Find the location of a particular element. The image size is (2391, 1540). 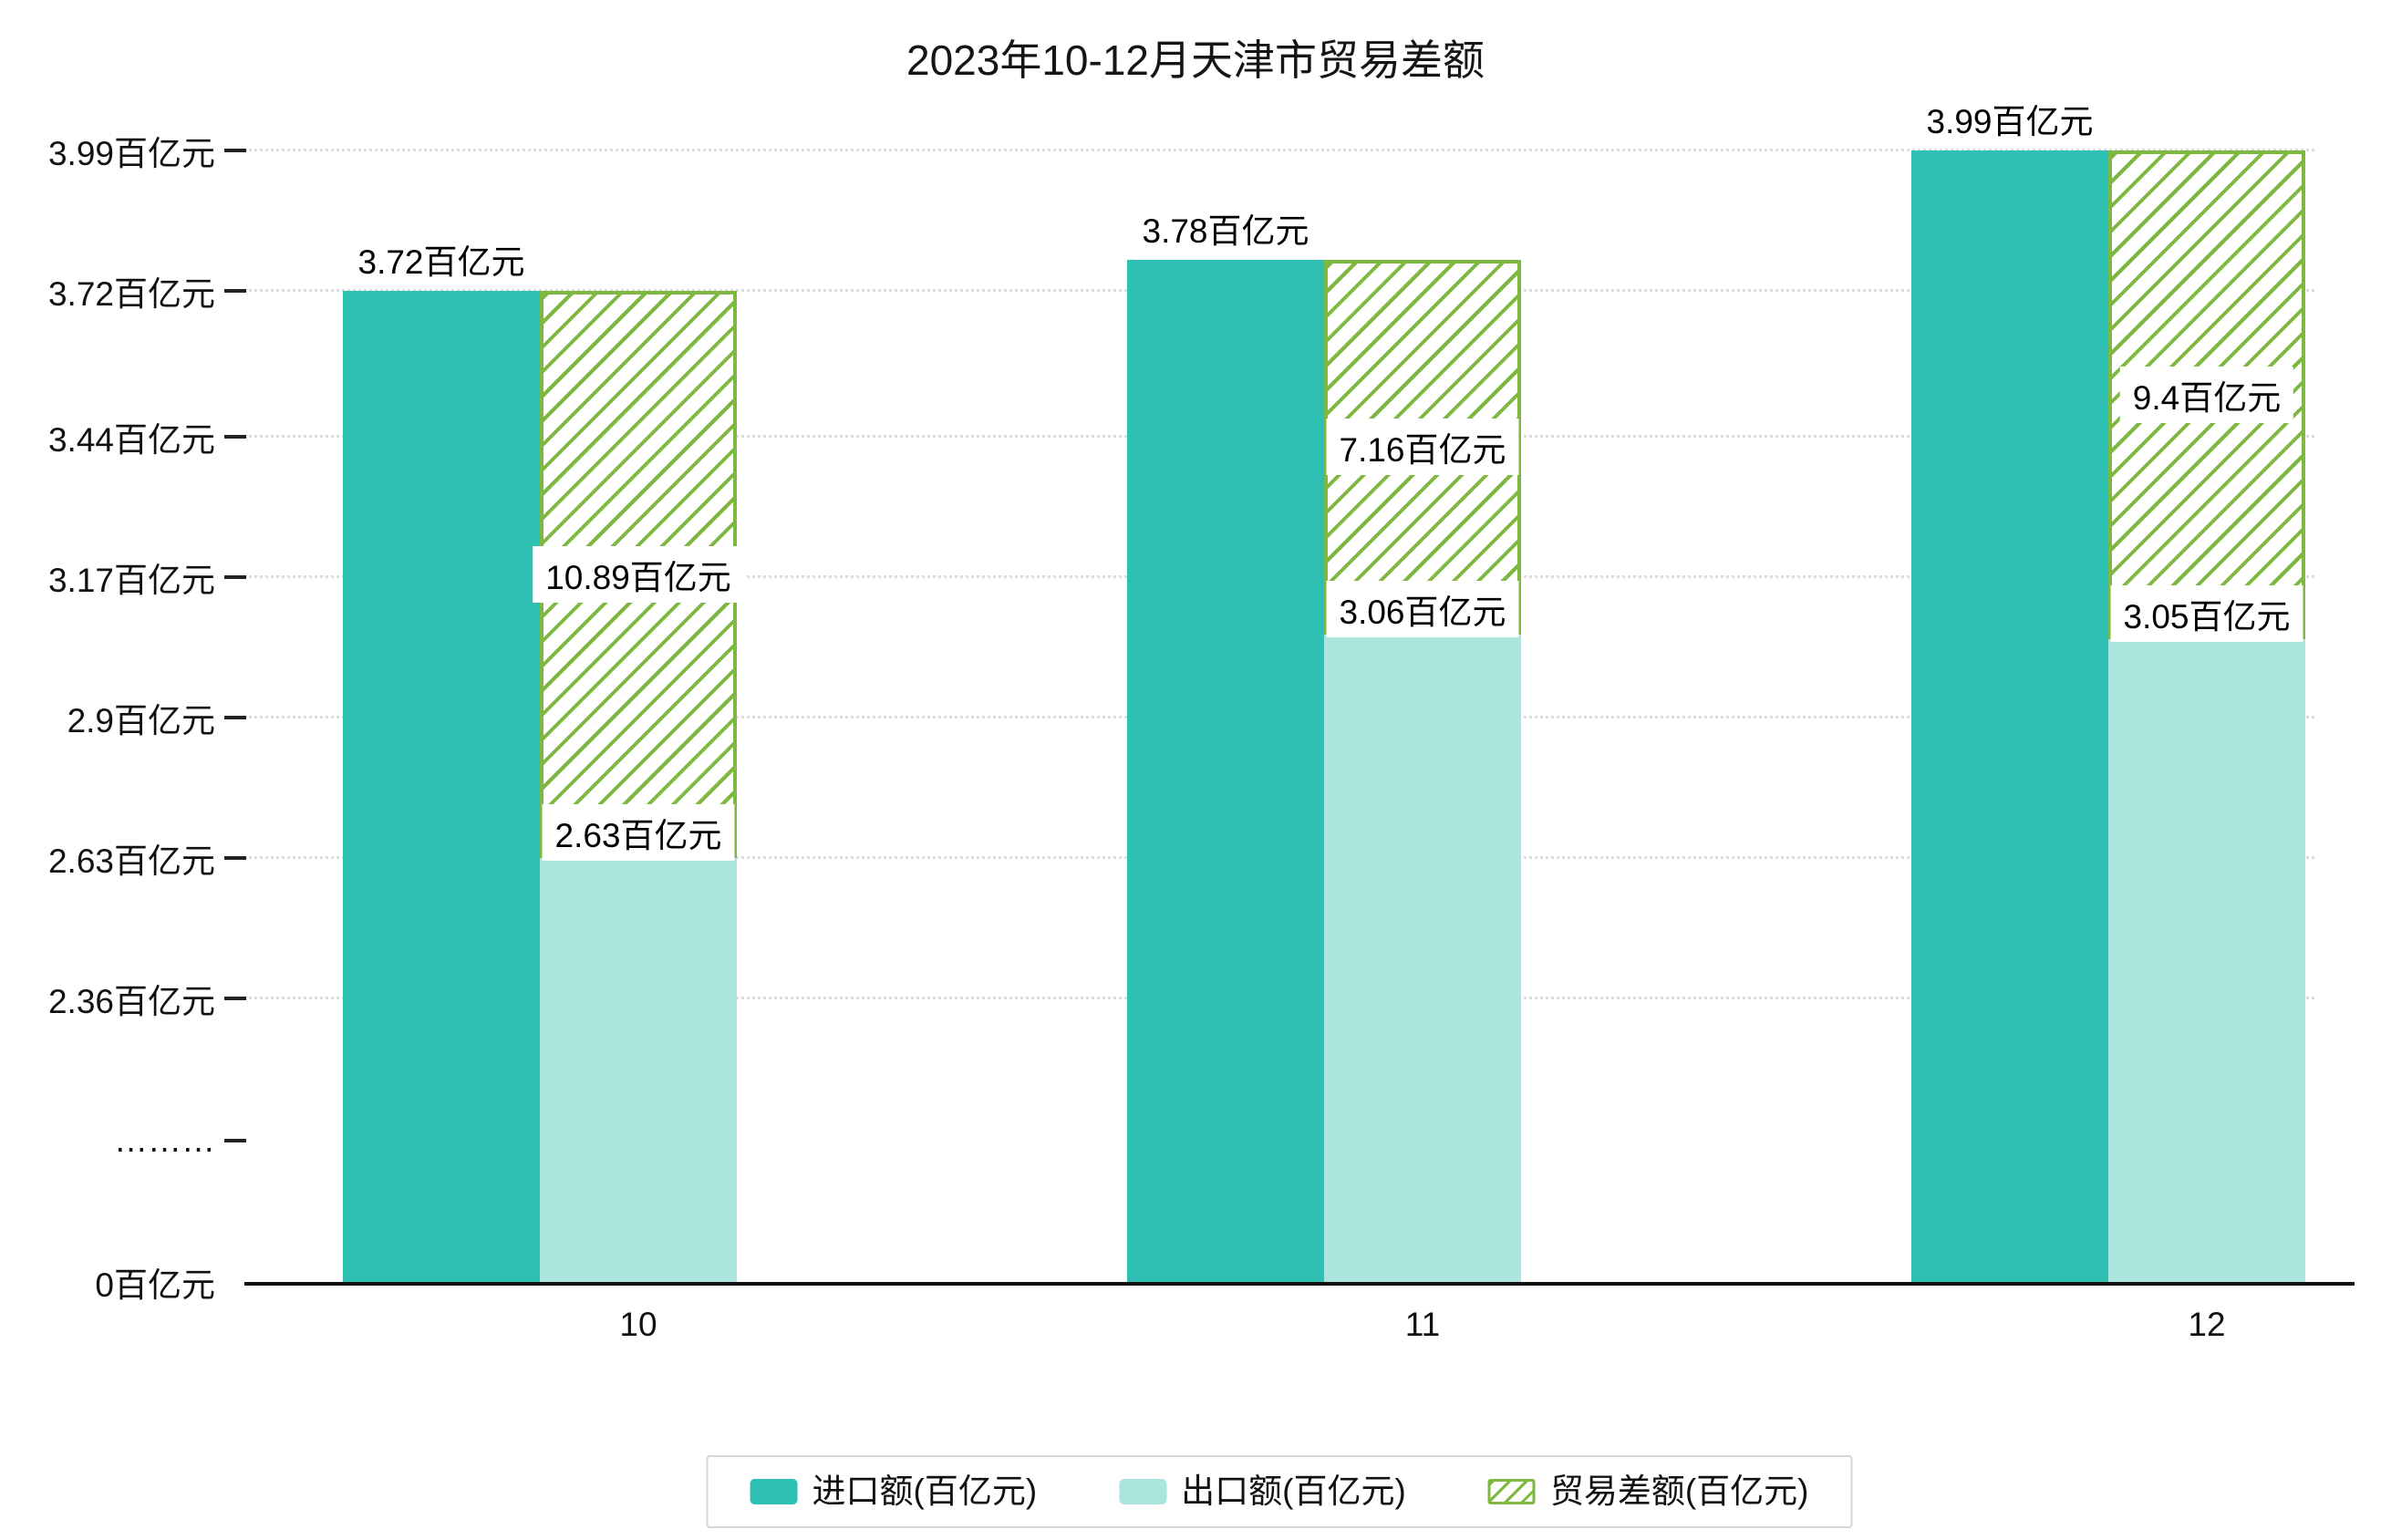

legend-swatch-export is located at coordinates (1143, 1492).